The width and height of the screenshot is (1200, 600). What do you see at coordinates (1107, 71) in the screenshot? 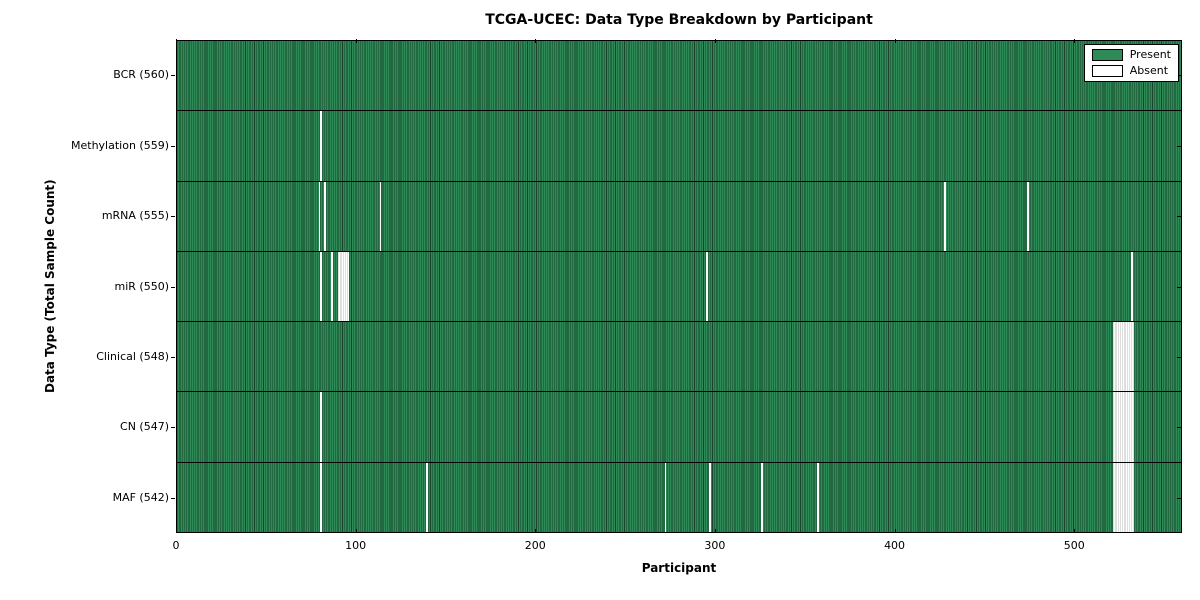
I see `legend-absent-swatch` at bounding box center [1107, 71].